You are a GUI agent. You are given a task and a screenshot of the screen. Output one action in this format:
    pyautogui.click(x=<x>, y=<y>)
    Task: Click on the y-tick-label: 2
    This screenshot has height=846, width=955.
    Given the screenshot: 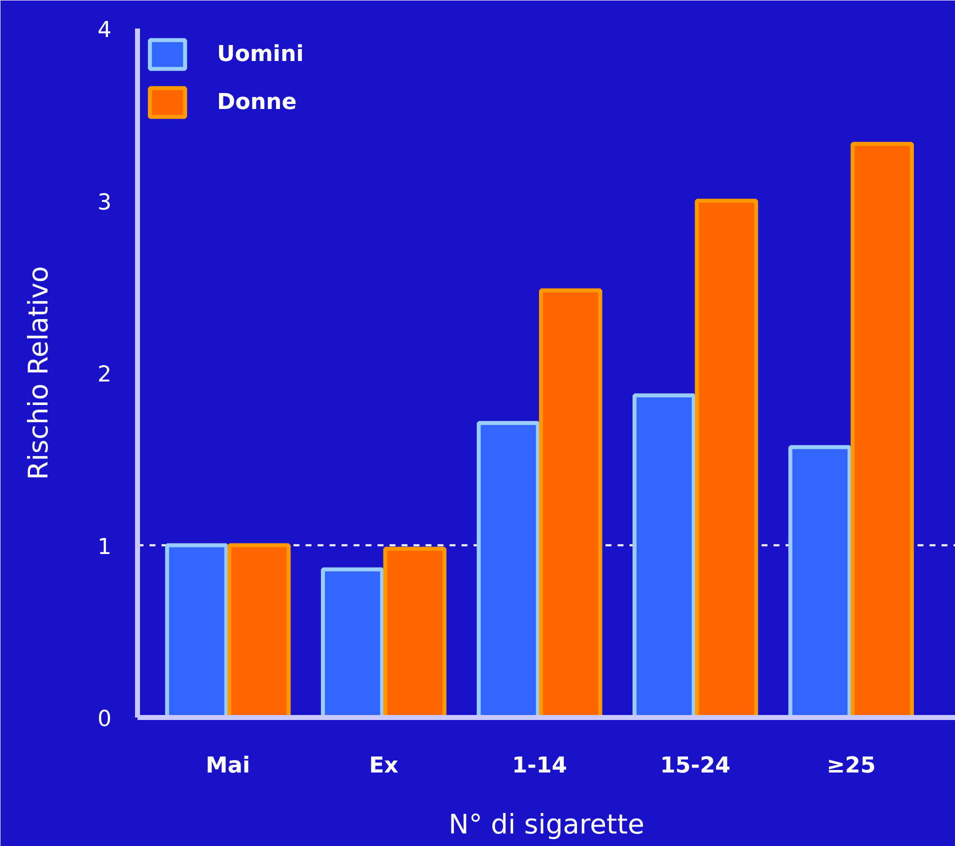 What is the action you would take?
    pyautogui.click(x=105, y=375)
    